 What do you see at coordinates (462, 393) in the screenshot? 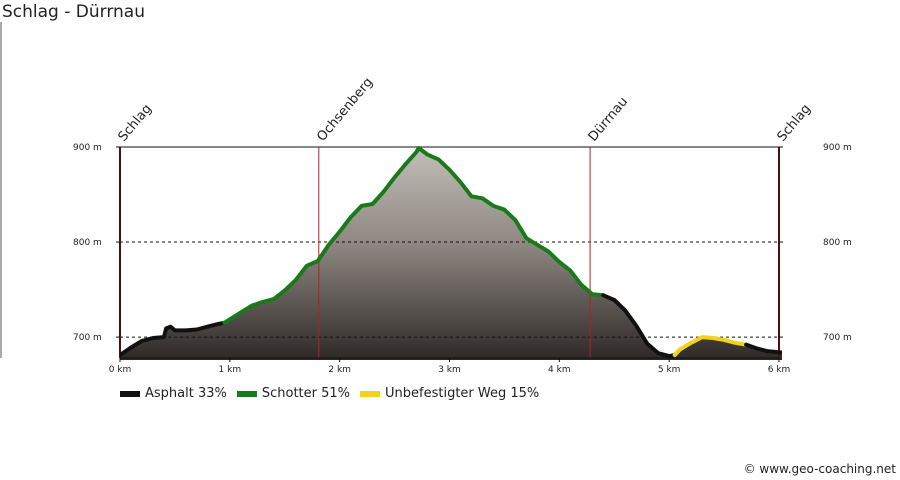
I see `legend-label-unbefestigter-weg: Unbefestigter Weg 15%` at bounding box center [462, 393].